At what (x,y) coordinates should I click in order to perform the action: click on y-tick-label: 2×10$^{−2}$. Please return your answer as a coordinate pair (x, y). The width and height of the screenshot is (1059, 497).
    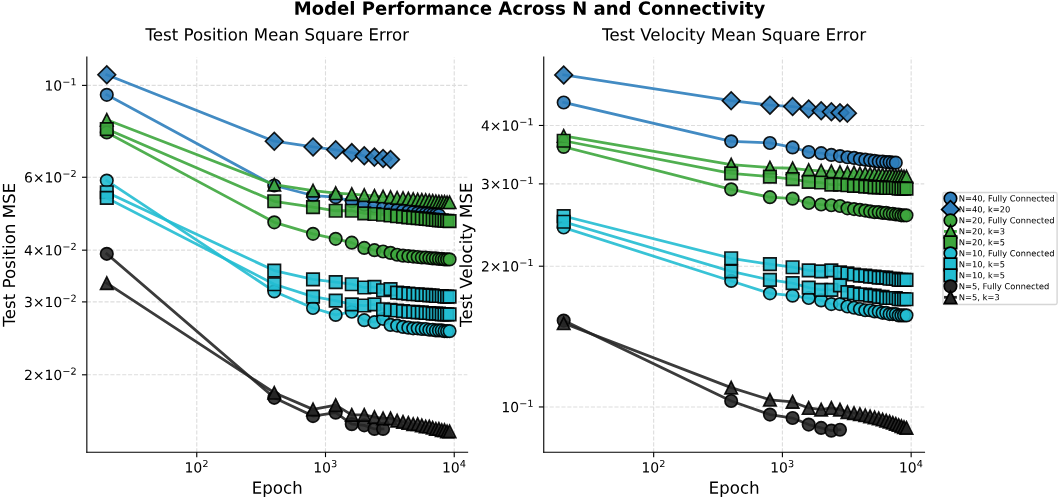
    Looking at the image, I should click on (50, 374).